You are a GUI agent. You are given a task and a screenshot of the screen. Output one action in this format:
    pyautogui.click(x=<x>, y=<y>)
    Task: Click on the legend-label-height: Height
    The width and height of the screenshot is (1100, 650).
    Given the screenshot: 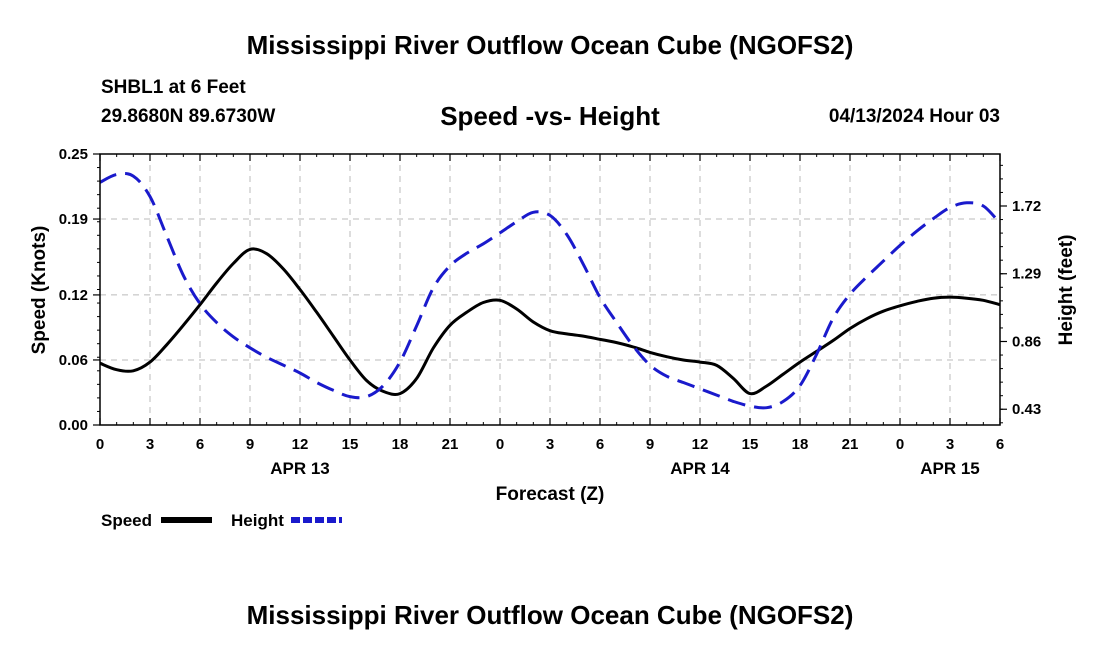 What is the action you would take?
    pyautogui.click(x=257, y=520)
    